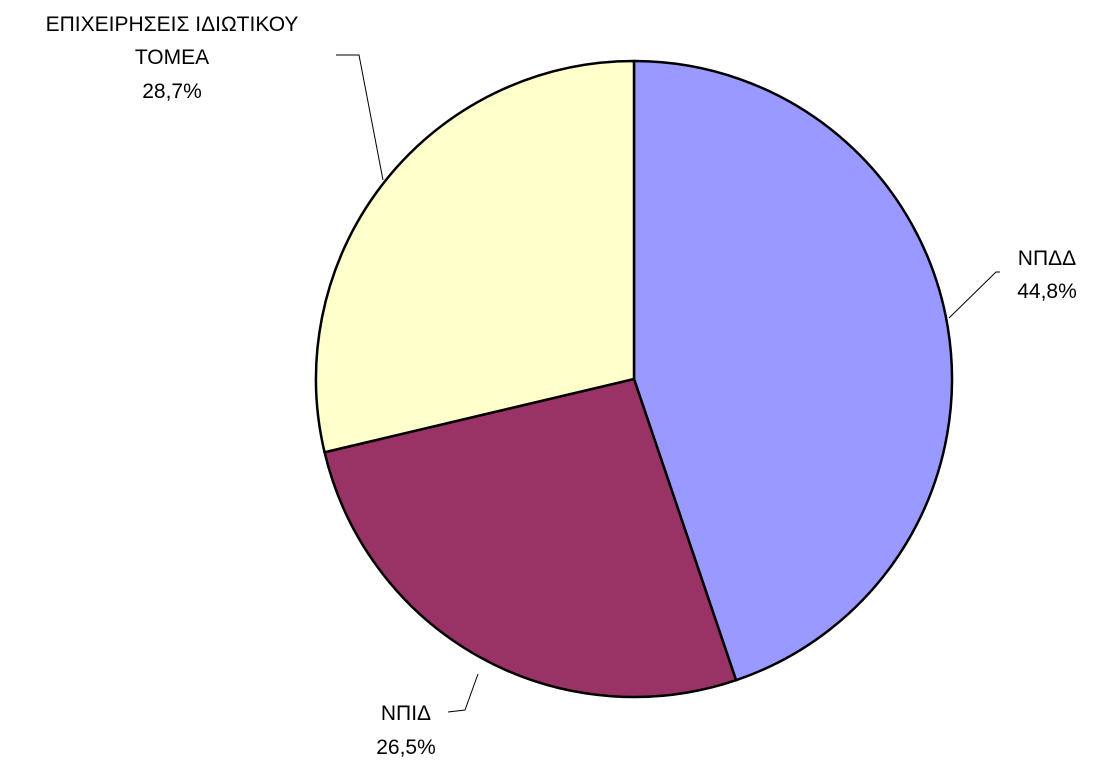  Describe the element at coordinates (1047, 258) in the screenshot. I see `label-npdd-name: ΝΠΔΔ` at that location.